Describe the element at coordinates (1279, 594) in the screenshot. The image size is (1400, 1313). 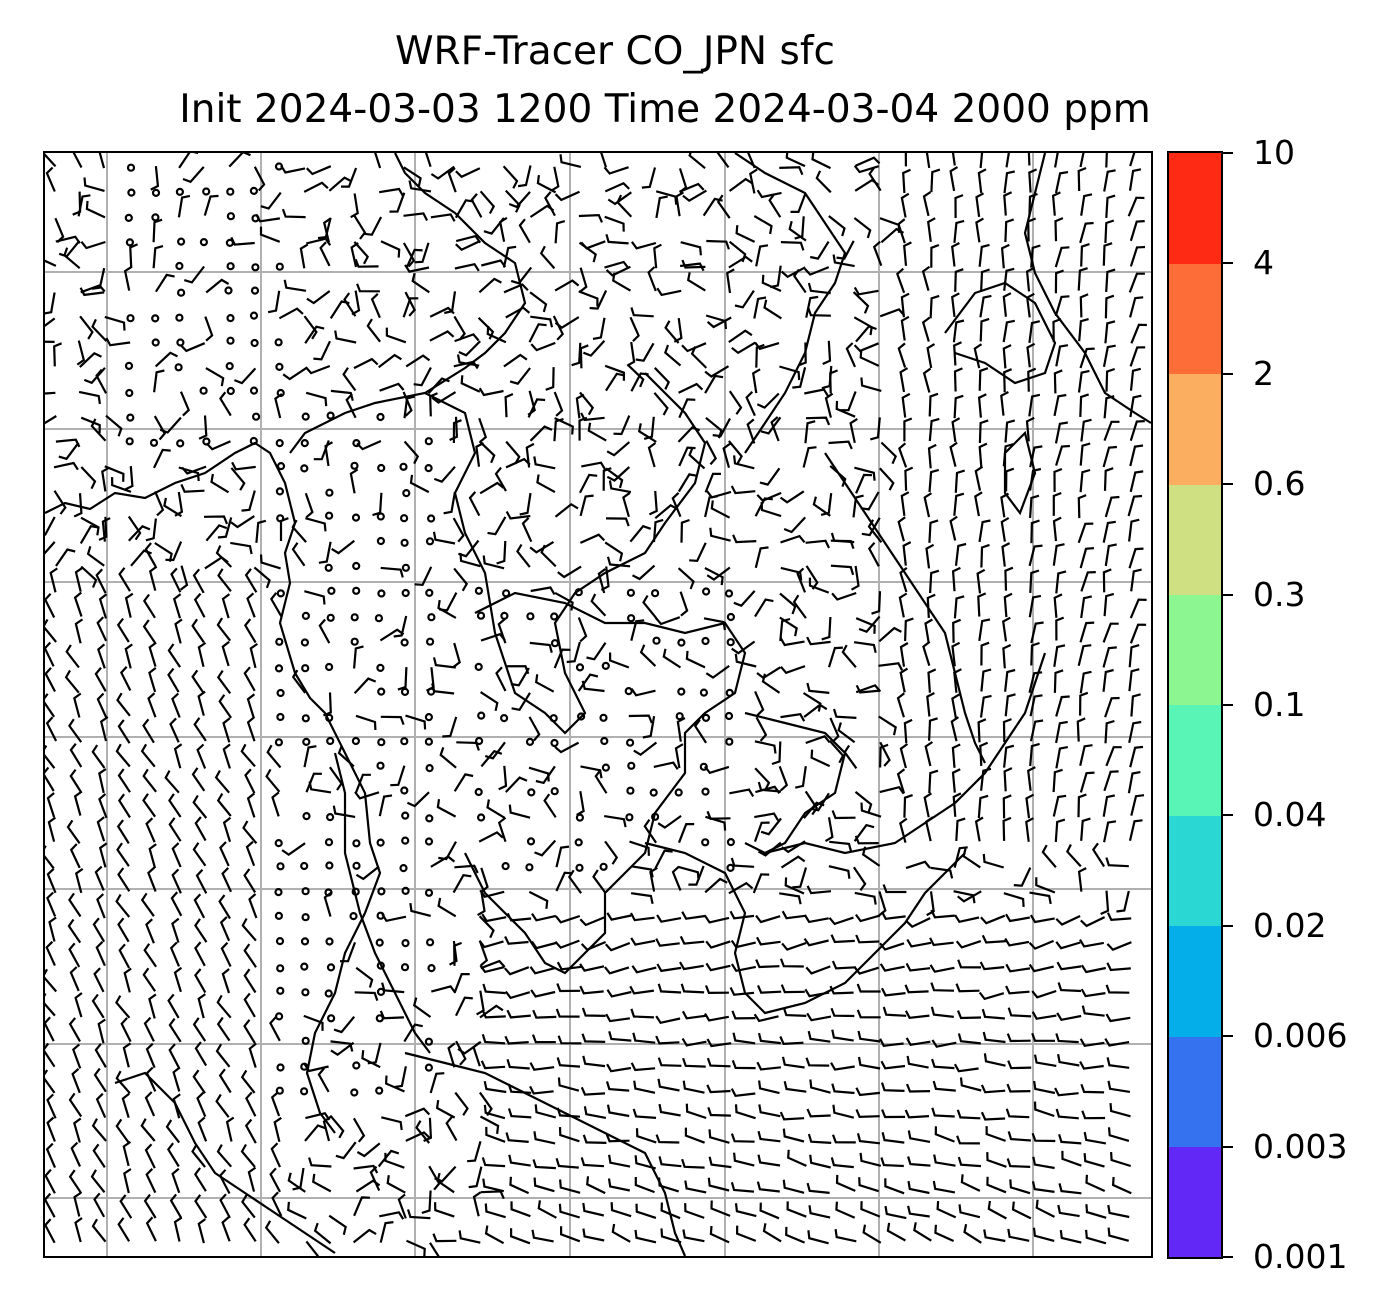
I see `colorbar-tick-label: 0.3` at that location.